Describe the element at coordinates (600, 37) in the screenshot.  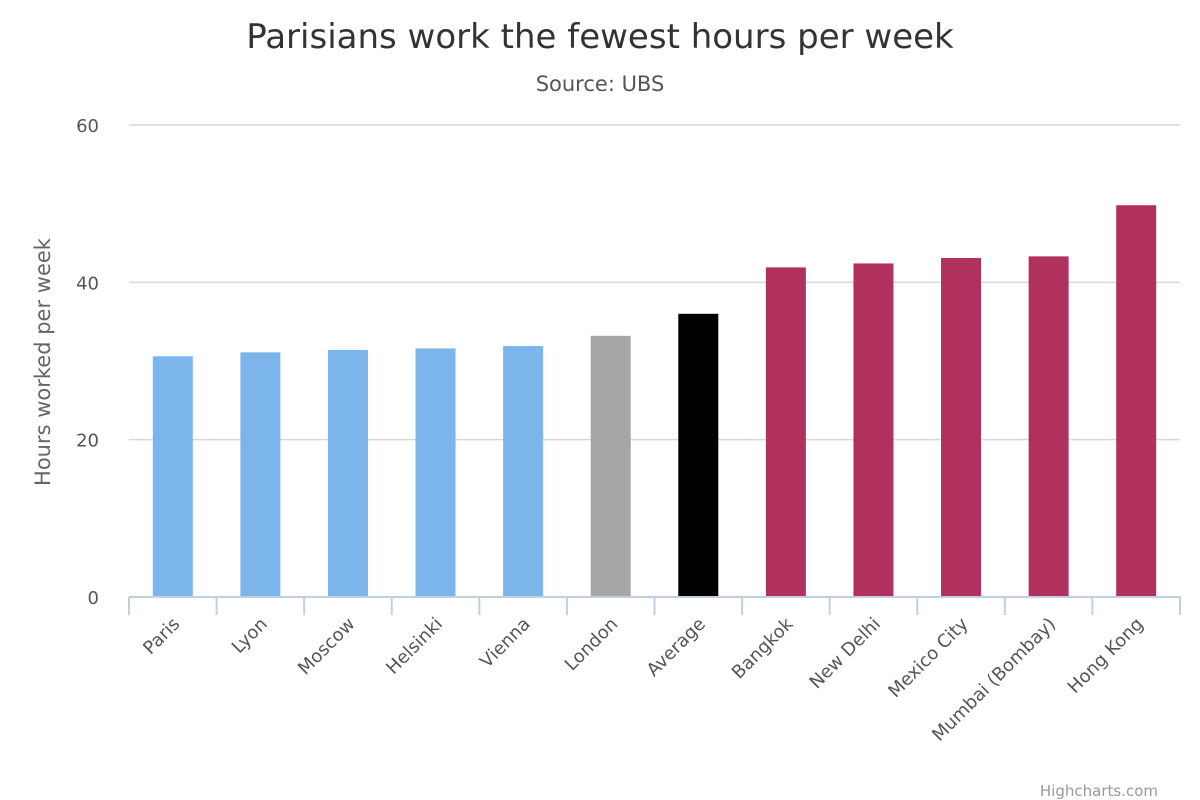
I see `chart-title: Parisians work the fewest hours per week` at that location.